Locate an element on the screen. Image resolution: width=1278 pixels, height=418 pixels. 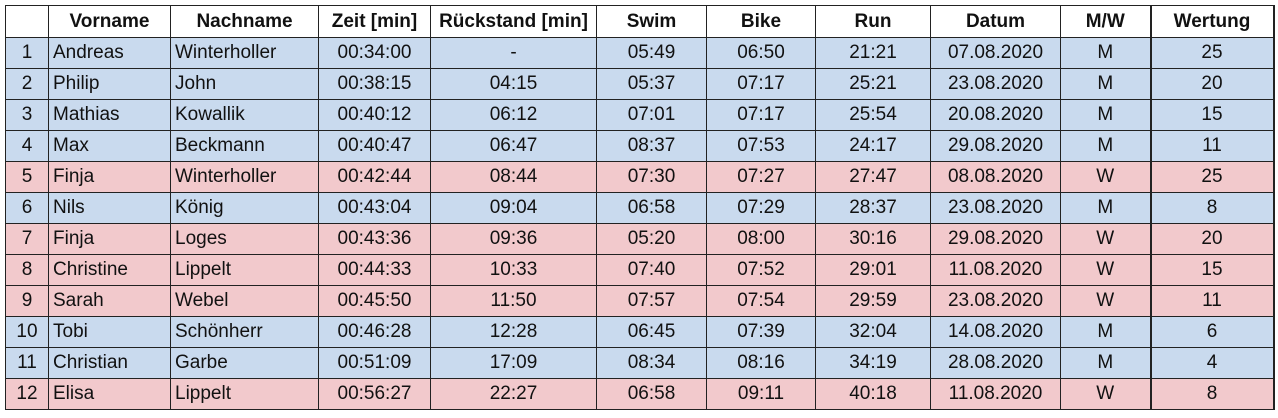
table-cell: 00:38:15 is located at coordinates (374, 84).